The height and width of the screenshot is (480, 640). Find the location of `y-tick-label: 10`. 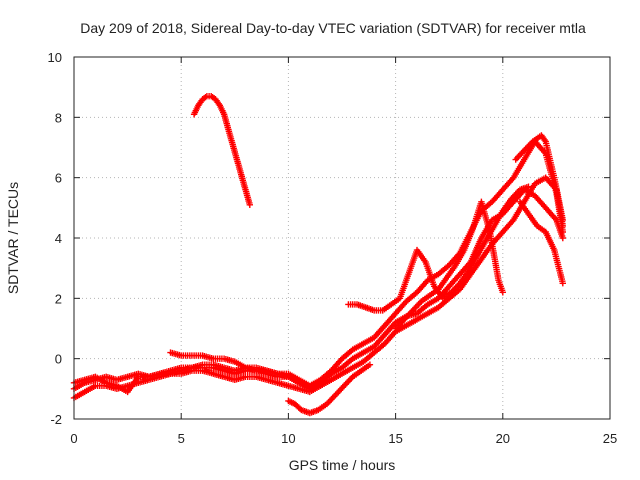

y-tick-label: 10 is located at coordinates (55, 57).